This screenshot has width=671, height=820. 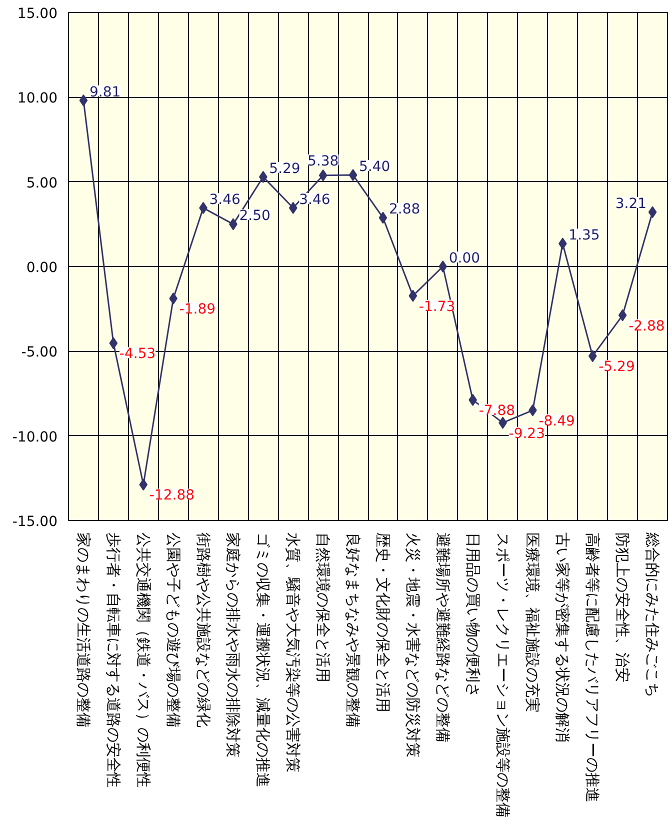 I want to click on data-label: 2.88, so click(x=404, y=210).